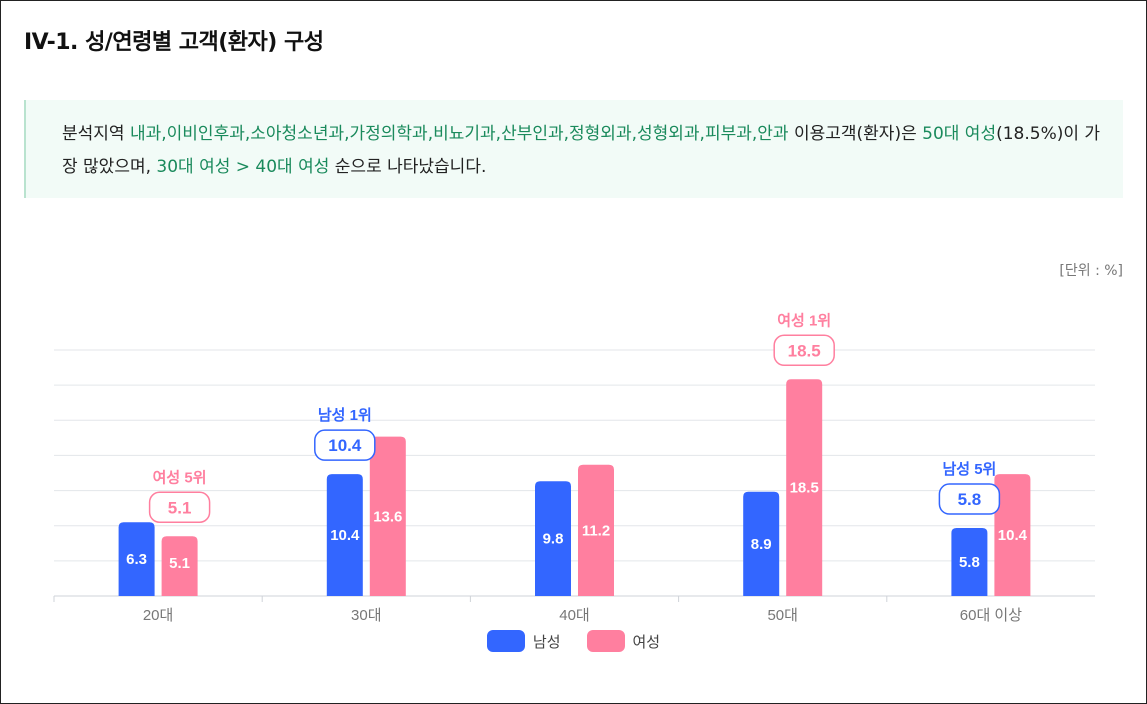  I want to click on legend-item-female: 여성, so click(623, 641).